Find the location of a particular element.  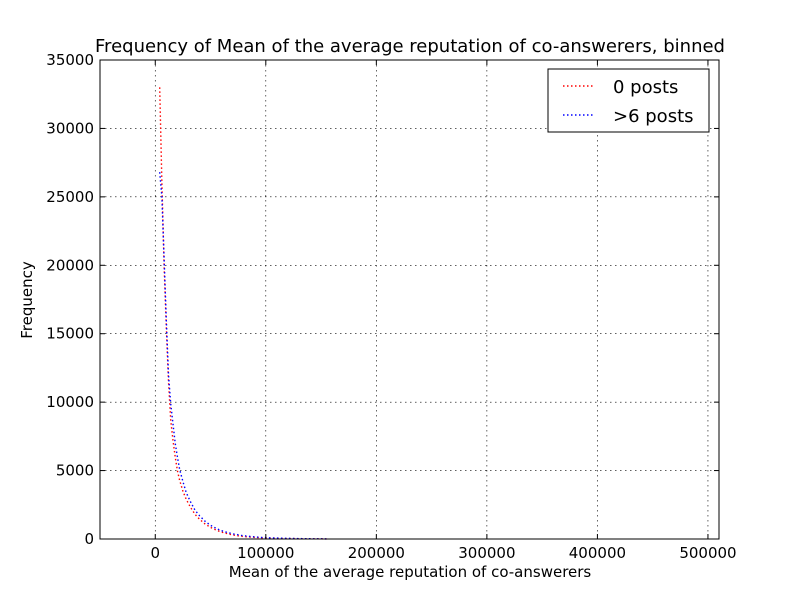

y-tick-label: 20000 is located at coordinates (70, 265).